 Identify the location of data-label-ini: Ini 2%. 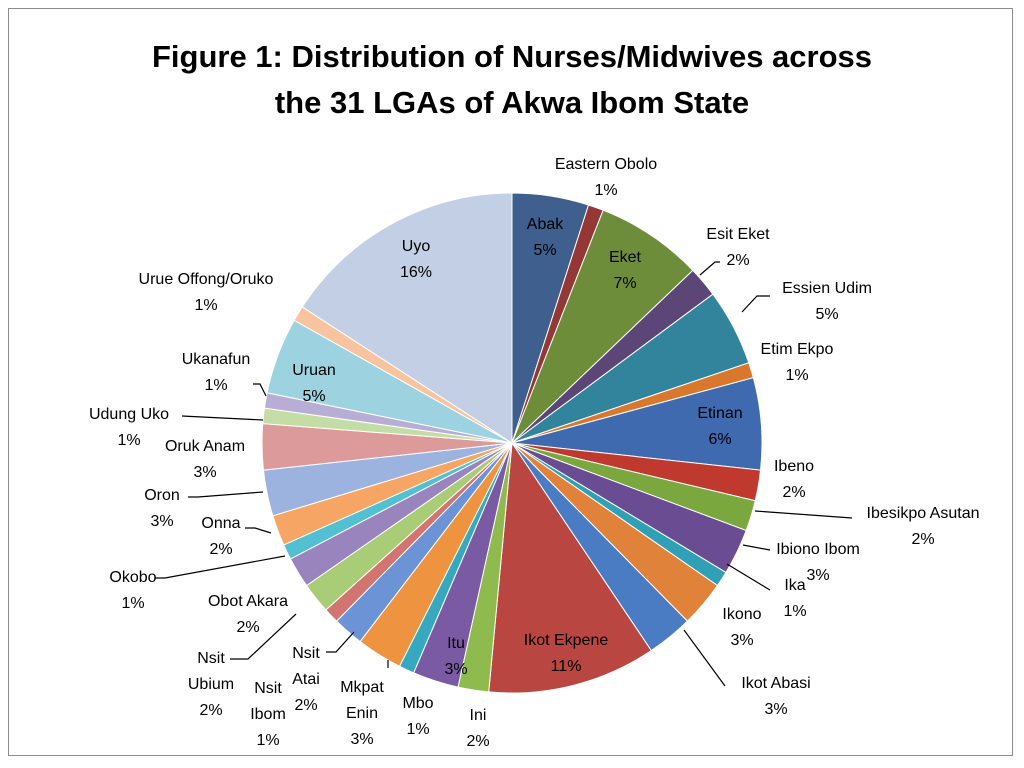
(477, 728).